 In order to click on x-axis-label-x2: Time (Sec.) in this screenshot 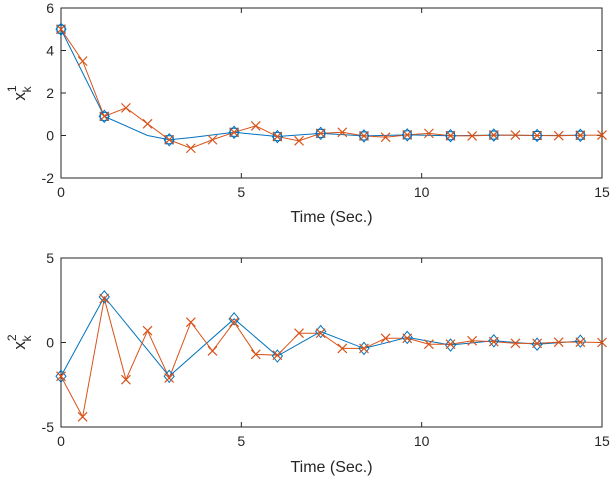, I will do `click(331, 467)`.